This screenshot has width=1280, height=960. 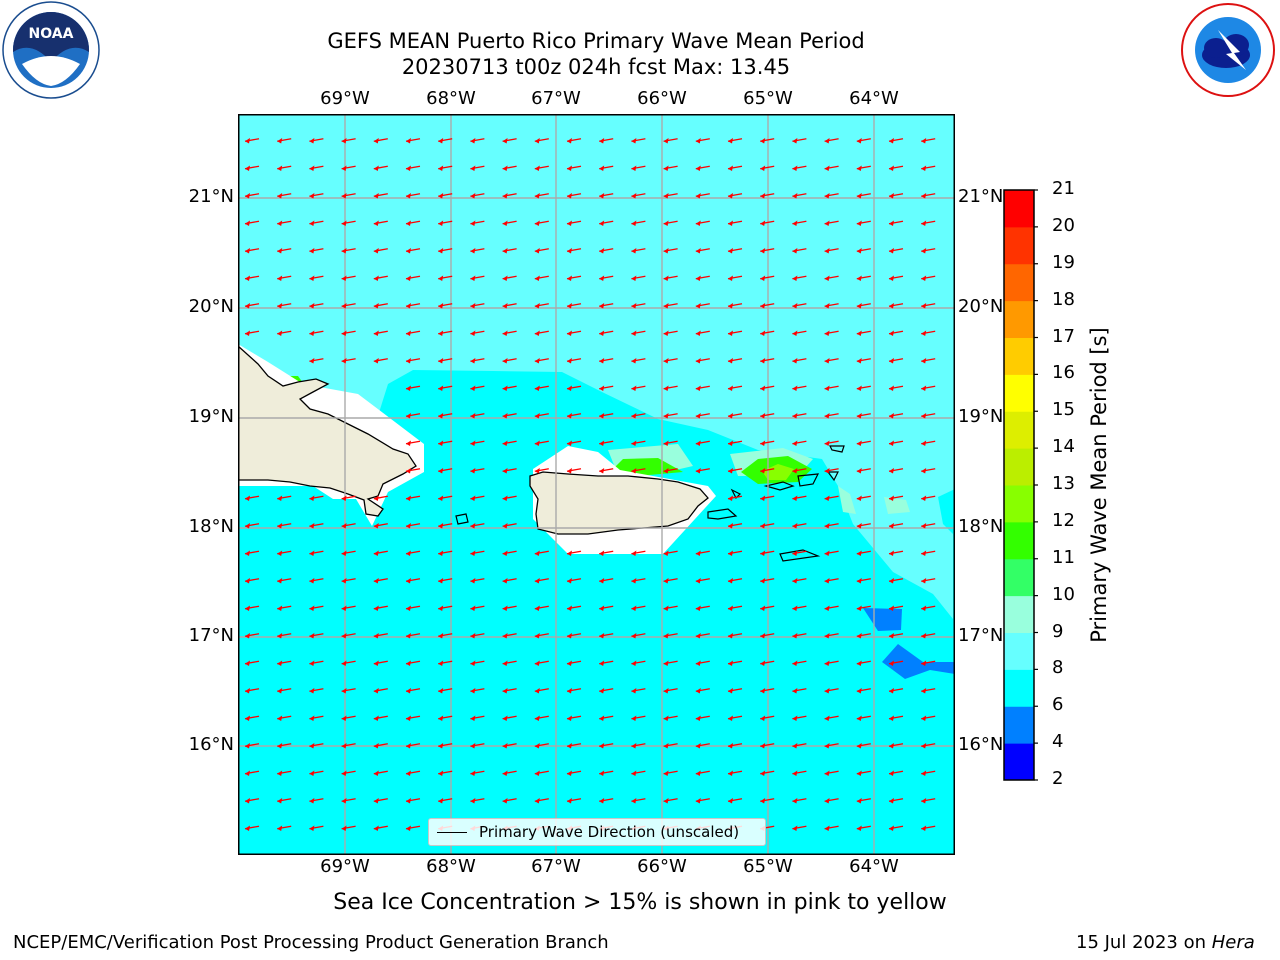 I want to click on lon-label-top: 67°W, so click(x=556, y=98).